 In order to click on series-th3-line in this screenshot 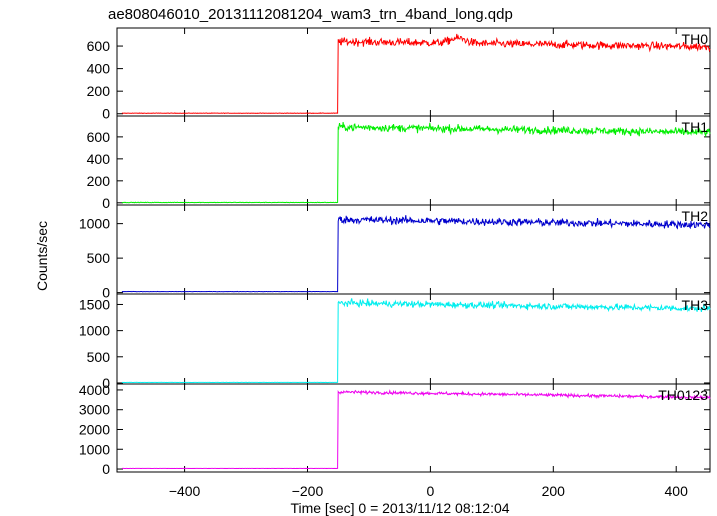, I will do `click(416, 341)`.